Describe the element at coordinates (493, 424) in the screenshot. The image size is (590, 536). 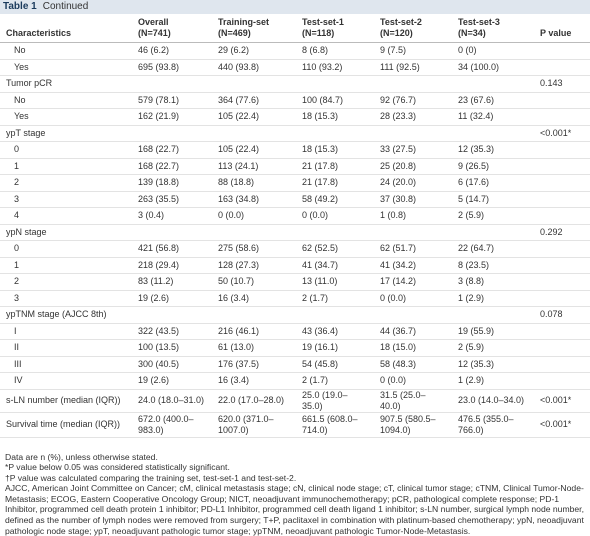
I see `cell: 476.5 (355.0–766.0)` at that location.